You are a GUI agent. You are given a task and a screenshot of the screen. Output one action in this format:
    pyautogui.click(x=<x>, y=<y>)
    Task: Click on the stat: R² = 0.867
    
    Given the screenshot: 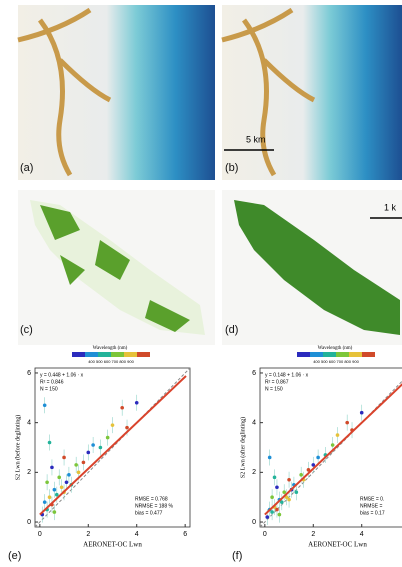 What is the action you would take?
    pyautogui.click(x=277, y=382)
    